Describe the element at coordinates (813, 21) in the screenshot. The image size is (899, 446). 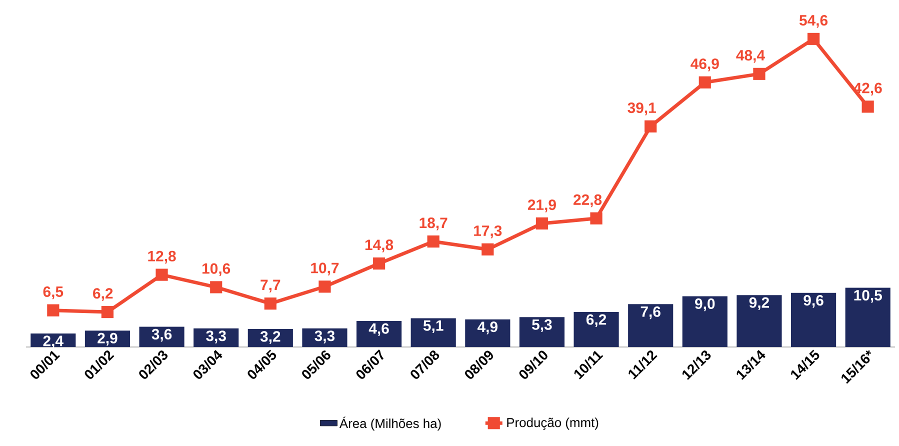
I see `data-label: 54,6` at that location.